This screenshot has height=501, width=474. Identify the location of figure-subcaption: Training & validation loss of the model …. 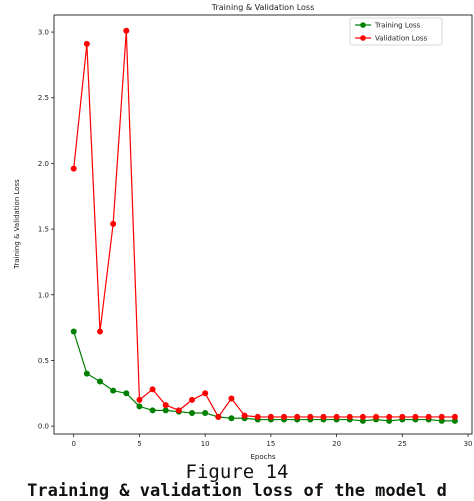
(237, 491).